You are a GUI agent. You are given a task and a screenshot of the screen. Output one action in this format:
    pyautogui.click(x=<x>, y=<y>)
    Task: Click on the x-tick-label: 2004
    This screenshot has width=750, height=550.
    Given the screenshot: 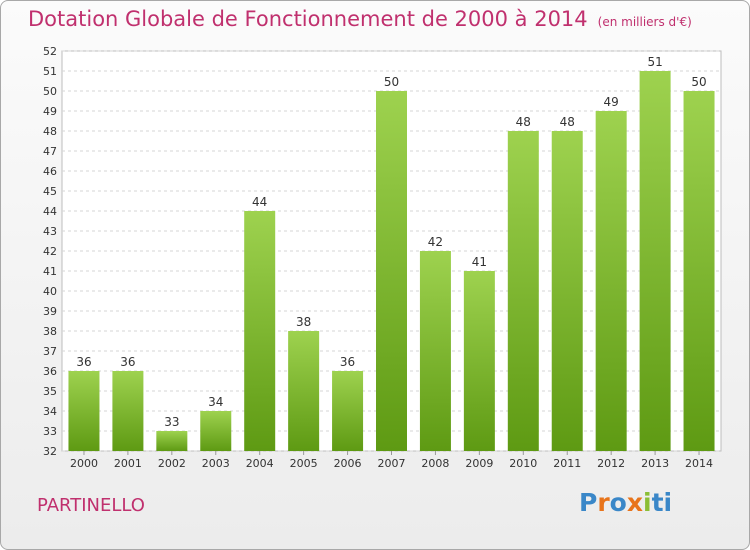 What is the action you would take?
    pyautogui.click(x=260, y=463)
    